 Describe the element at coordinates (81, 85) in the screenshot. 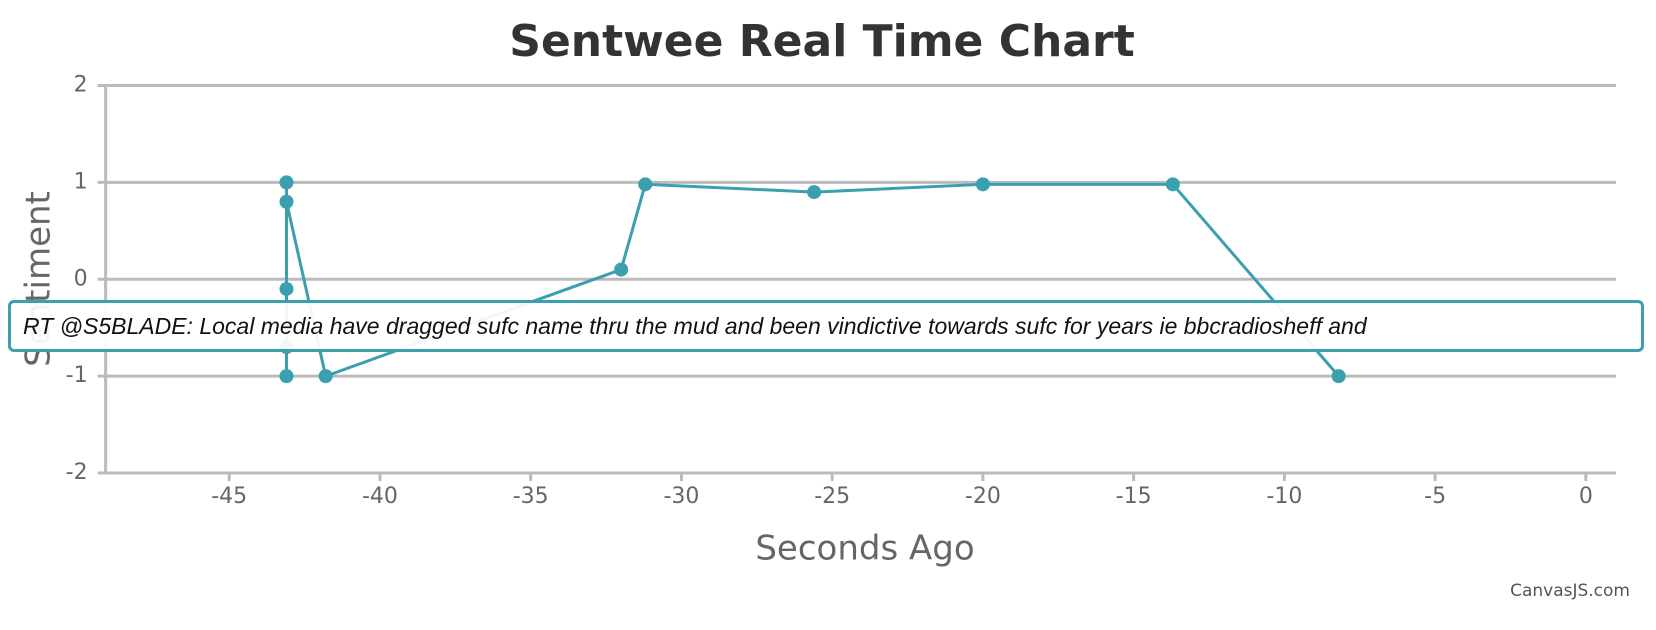

I see `y-tick-label: 2` at that location.